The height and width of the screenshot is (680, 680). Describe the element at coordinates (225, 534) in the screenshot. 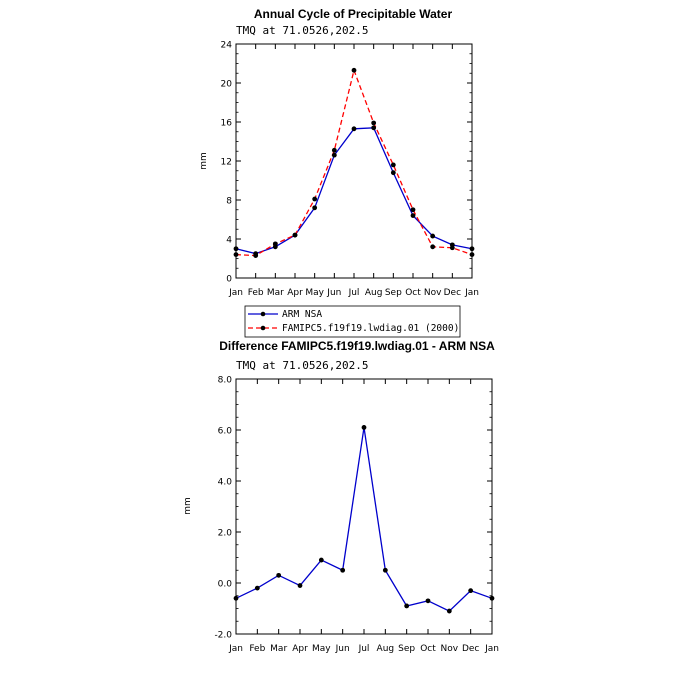

I see `chart2-ytick-label: 2.0` at that location.